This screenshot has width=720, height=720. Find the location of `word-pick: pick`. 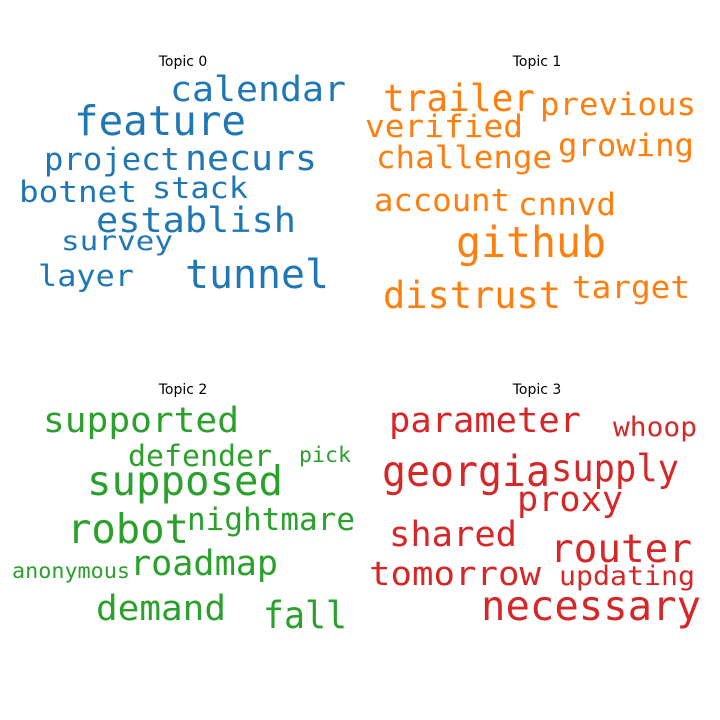

word-pick: pick is located at coordinates (325, 455).